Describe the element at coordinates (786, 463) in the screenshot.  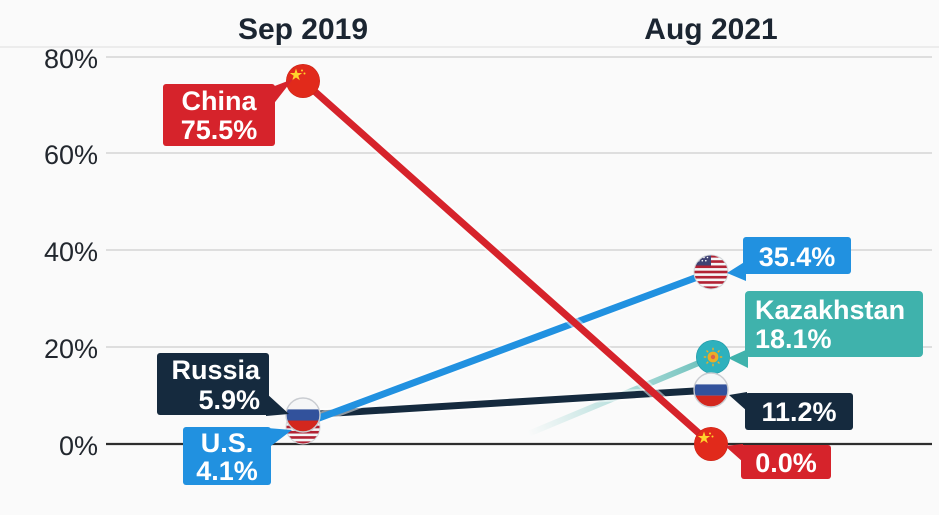
I see `china-2021-value: 0.0%` at that location.